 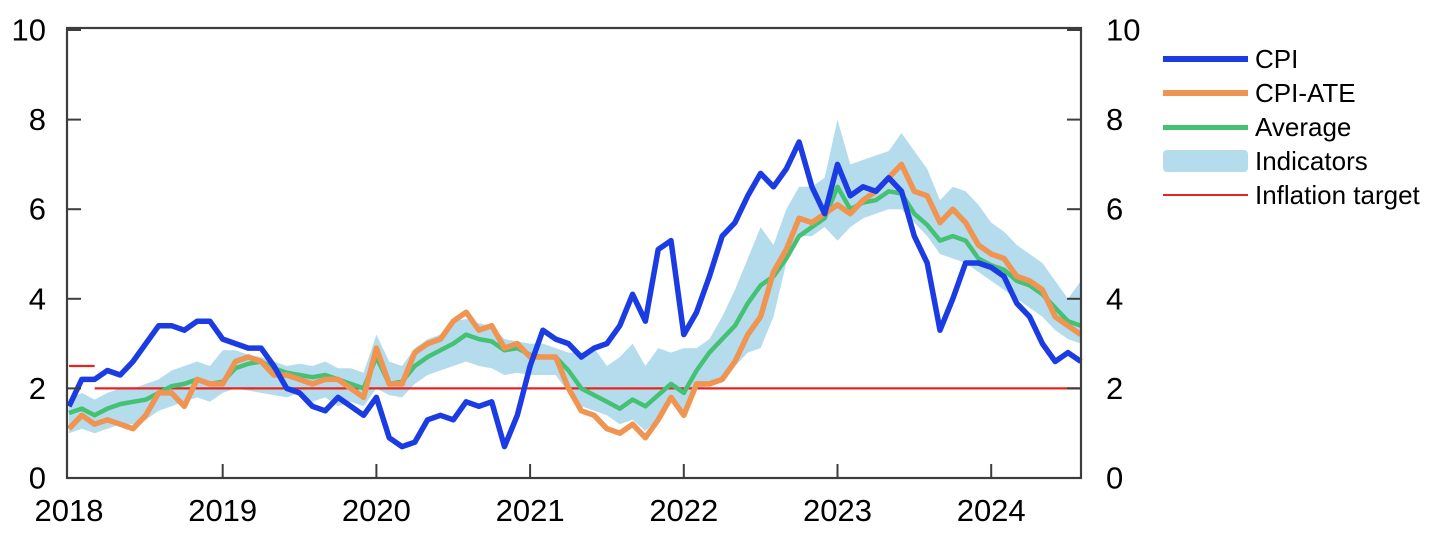 I want to click on ytick-label-left-2: 2, so click(x=37, y=388).